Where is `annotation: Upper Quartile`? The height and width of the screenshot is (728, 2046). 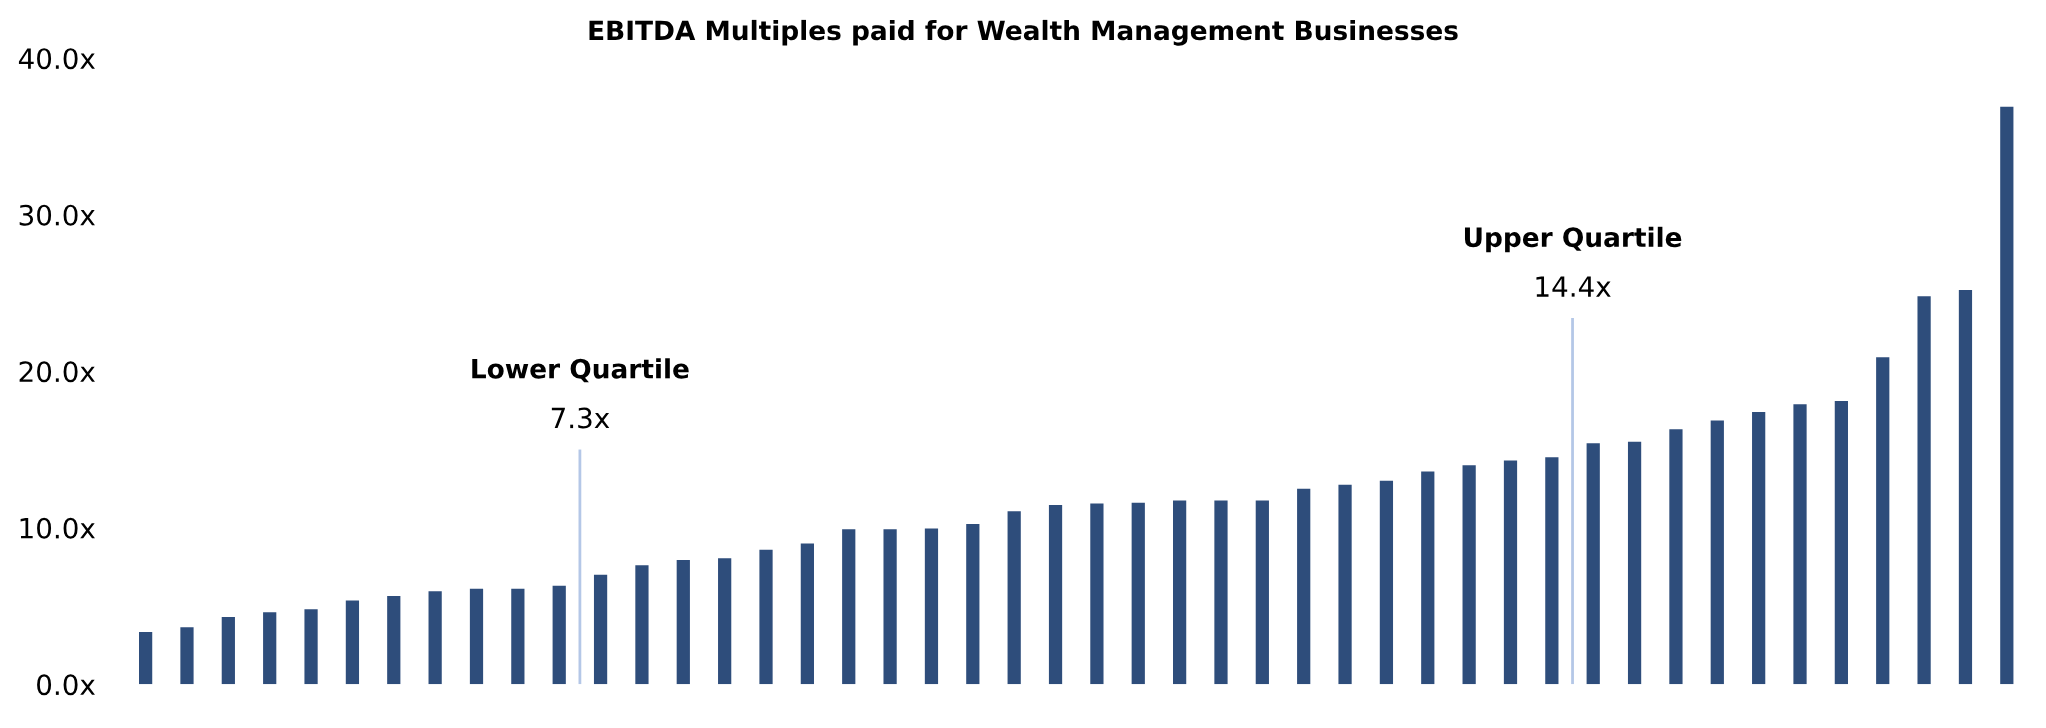
annotation: Upper Quartile is located at coordinates (1573, 239).